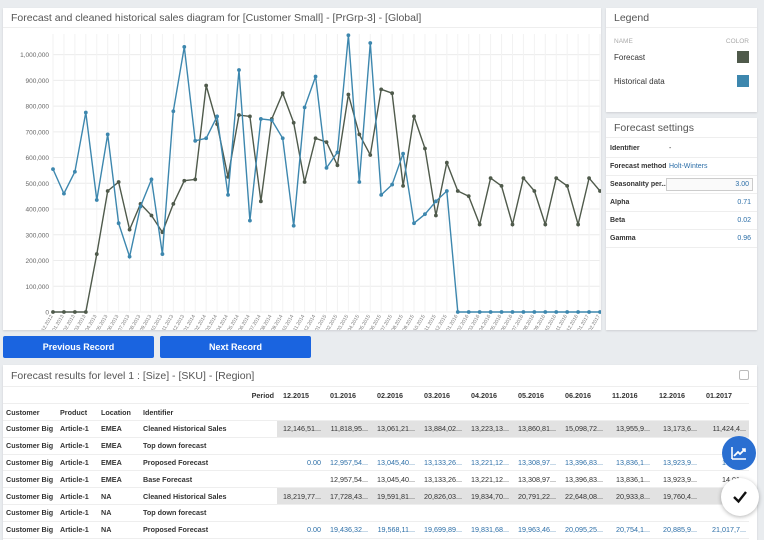  I want to click on previous-record-button: Previous Record, so click(78, 347).